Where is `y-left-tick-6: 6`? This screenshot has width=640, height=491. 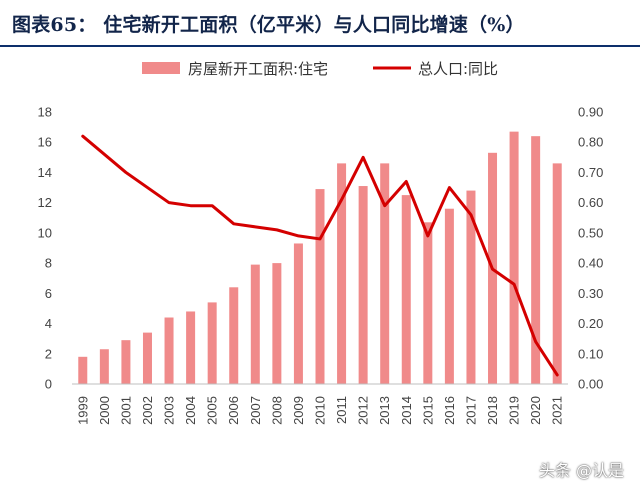
y-left-tick-6: 6 is located at coordinates (48, 293).